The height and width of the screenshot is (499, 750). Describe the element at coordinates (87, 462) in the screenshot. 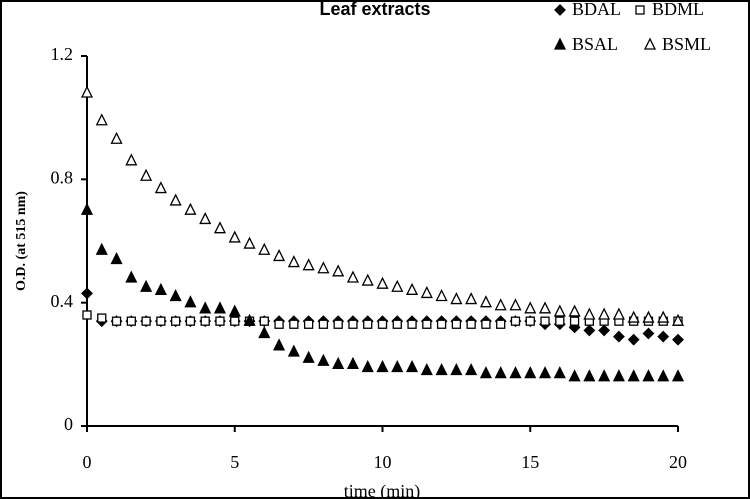

I see `x-tick-label: 0` at that location.